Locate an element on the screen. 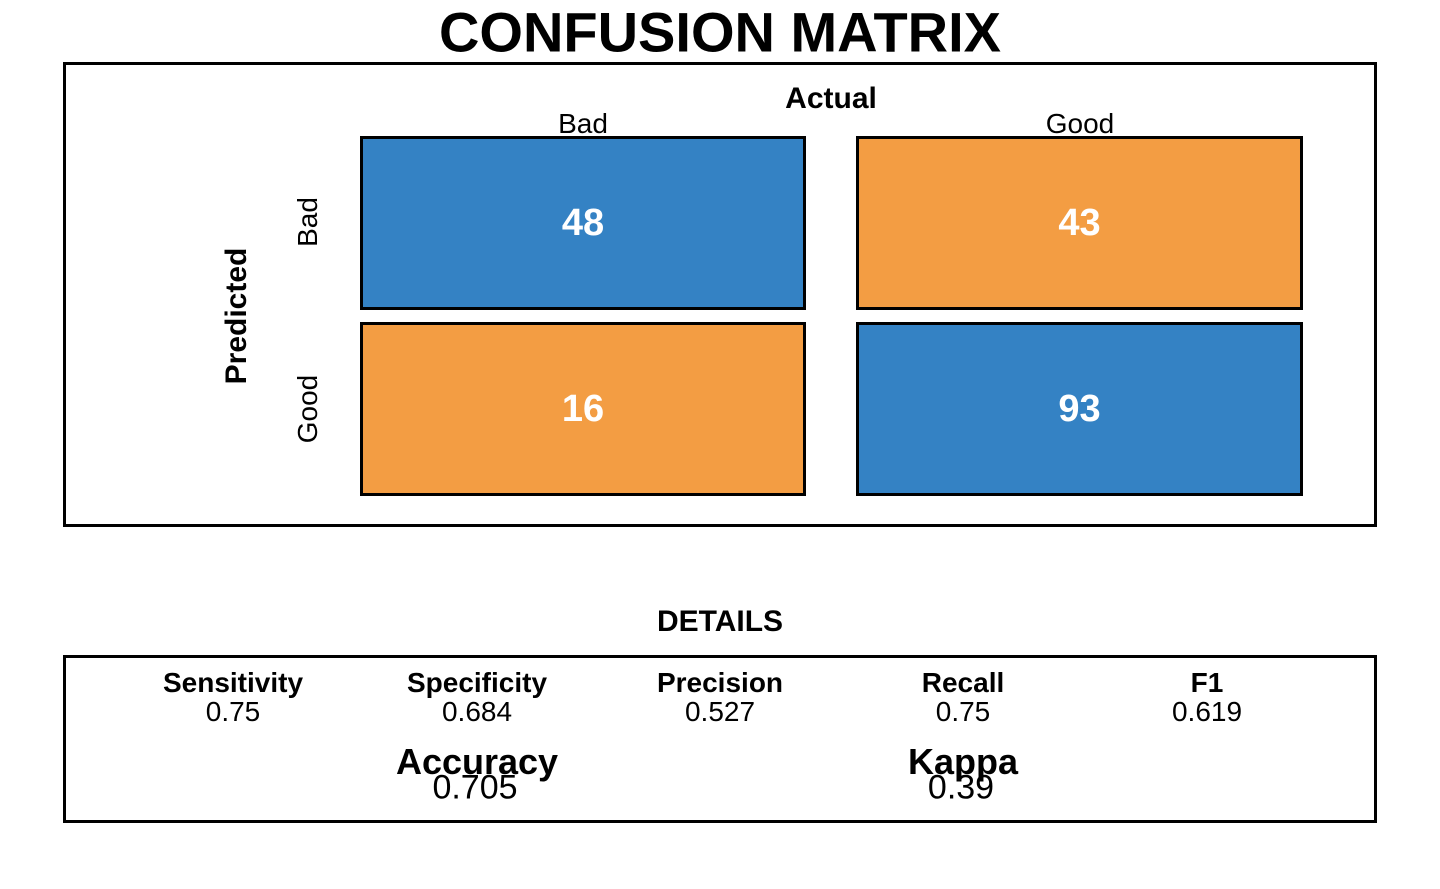 This screenshot has height=889, width=1440. metric-label-sensitivity: Sensitivity is located at coordinates (233, 682).